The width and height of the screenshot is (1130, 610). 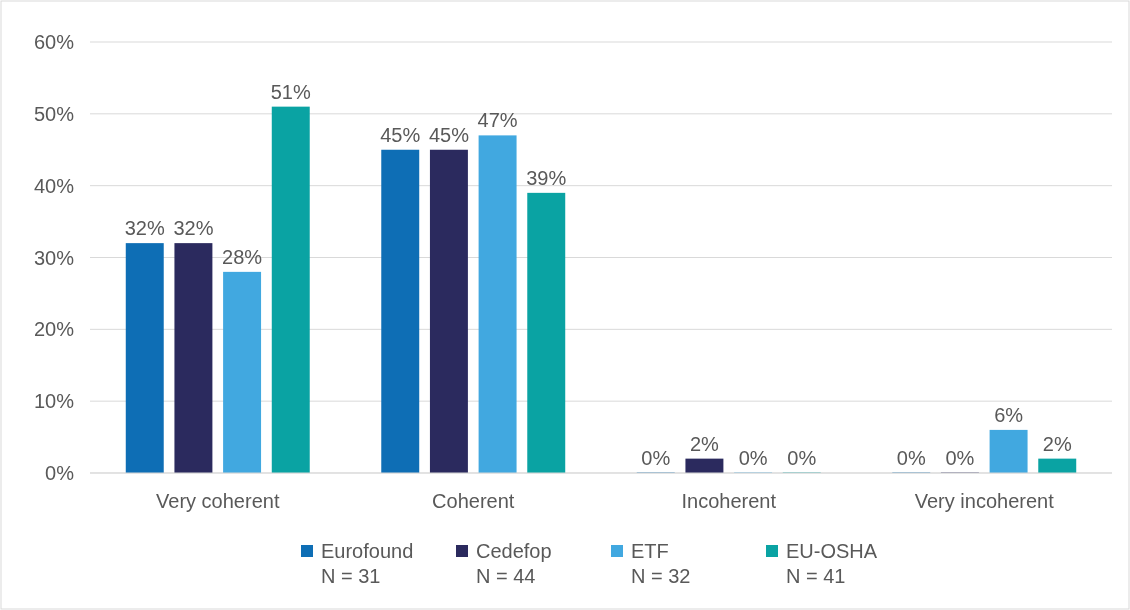 I want to click on data-label: 51%, so click(x=290, y=91).